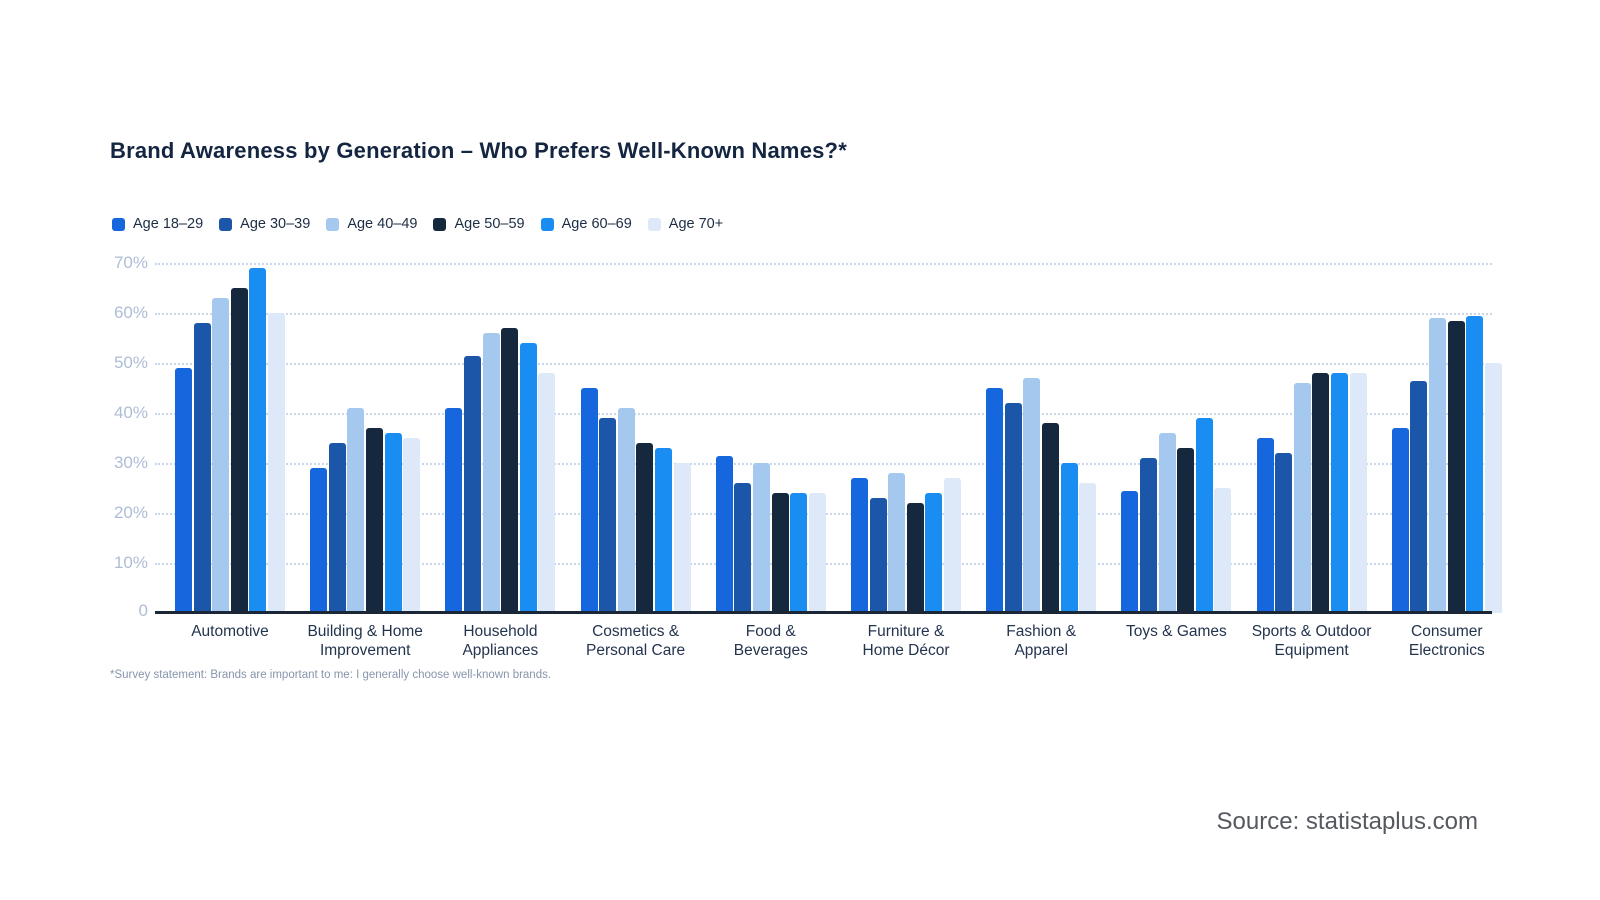 This screenshot has height=900, width=1600. Describe the element at coordinates (130, 262) in the screenshot. I see `y-axis-tick-label: 70%` at that location.